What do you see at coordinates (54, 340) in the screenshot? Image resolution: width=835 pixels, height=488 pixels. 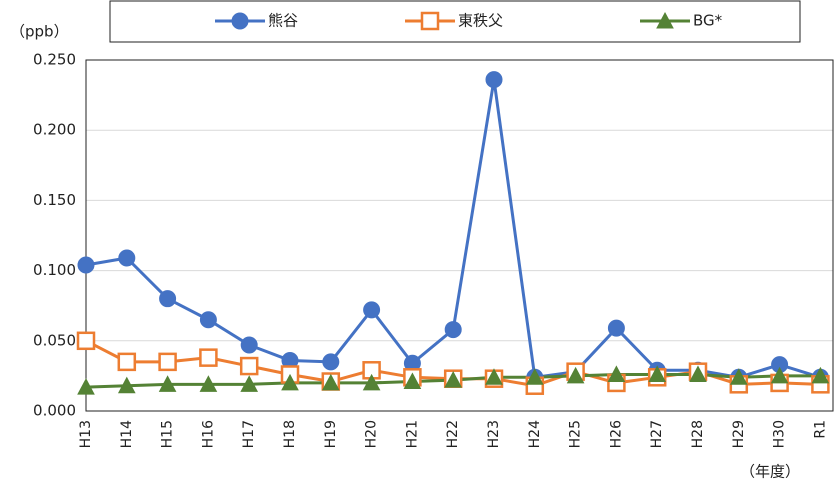 I see `y-tick-label: 0.050` at bounding box center [54, 340].